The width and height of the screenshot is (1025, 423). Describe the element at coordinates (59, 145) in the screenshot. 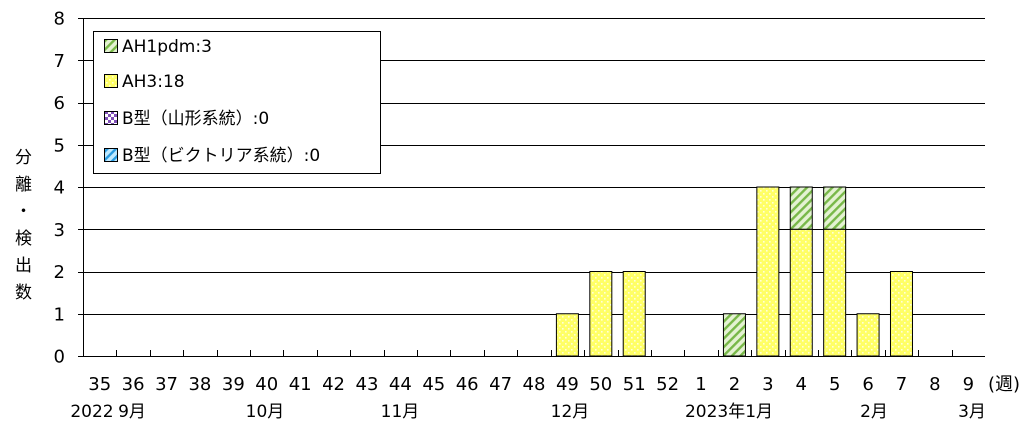

I see `y-tick-label: 5` at that location.